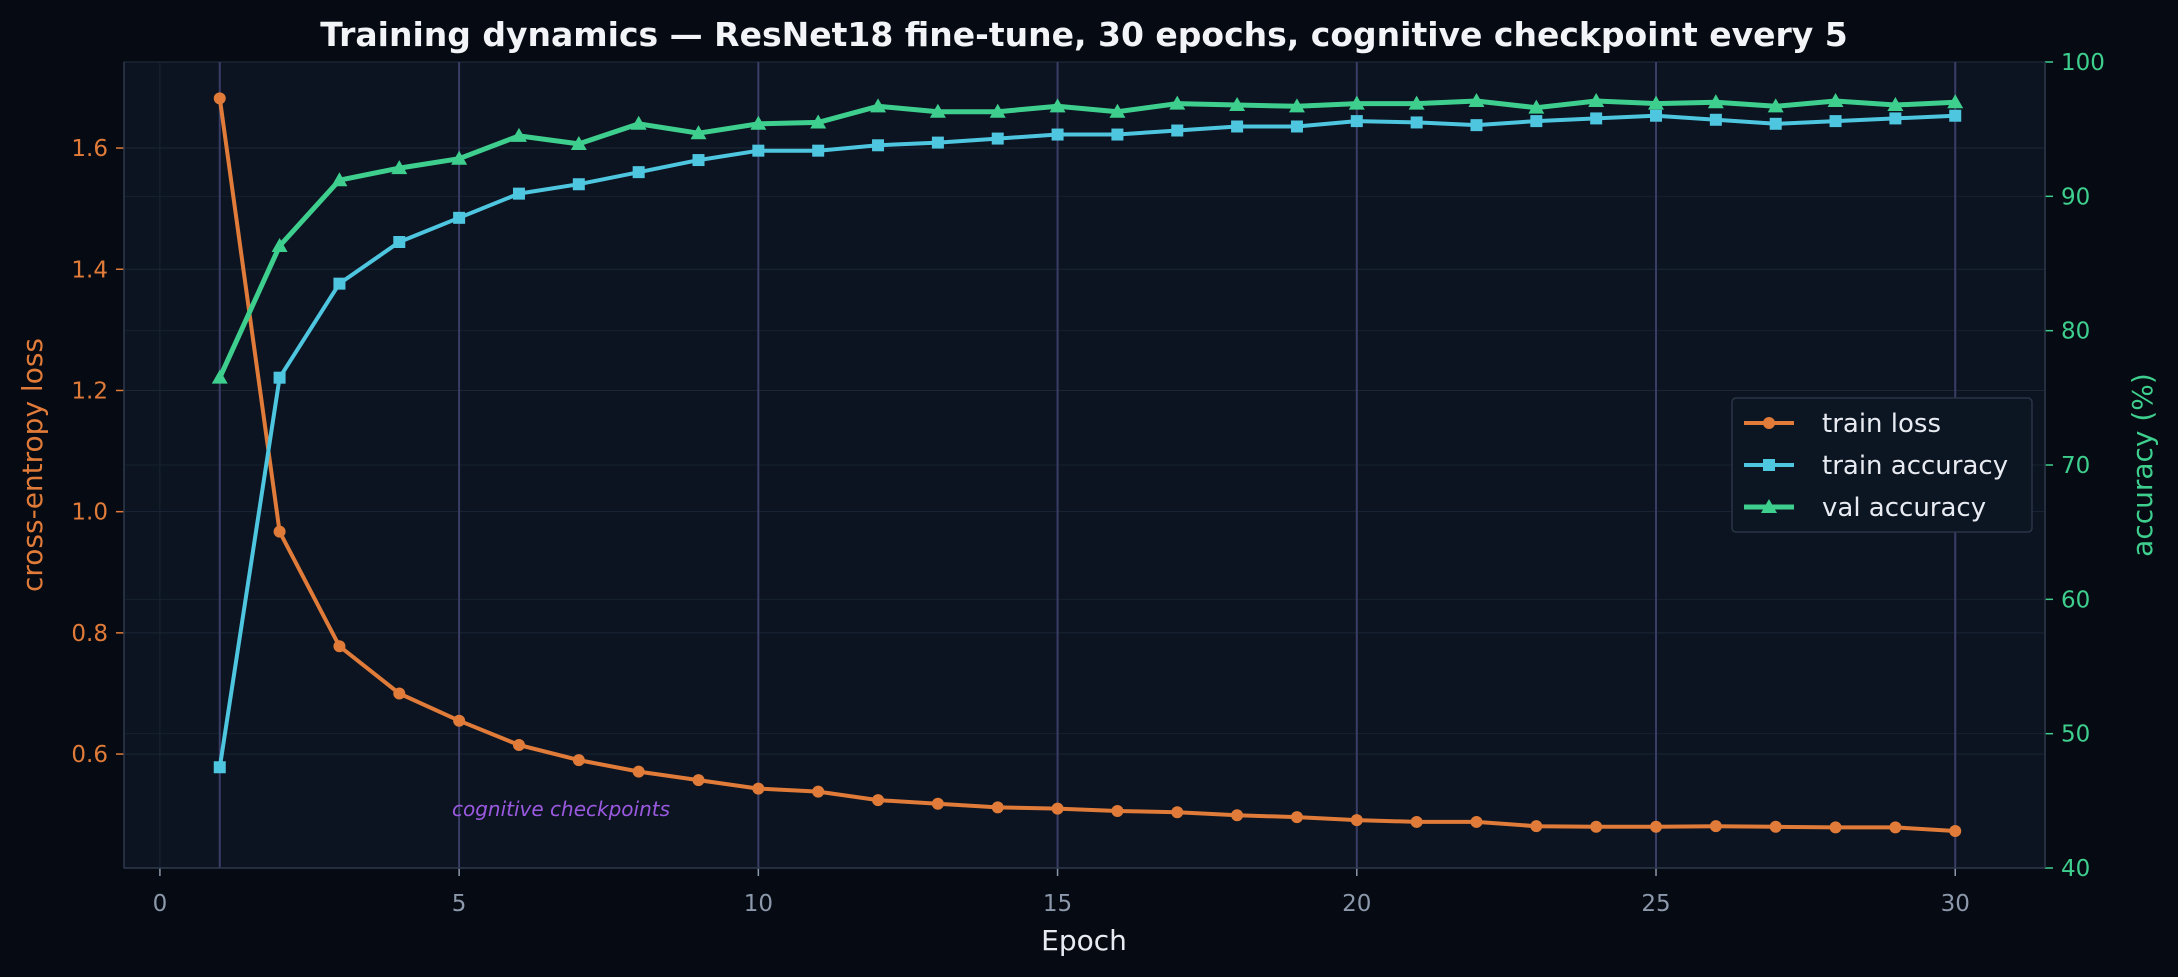 This screenshot has width=2178, height=977. Describe the element at coordinates (2075, 735) in the screenshot. I see `y-right-tick-label: 50` at that location.